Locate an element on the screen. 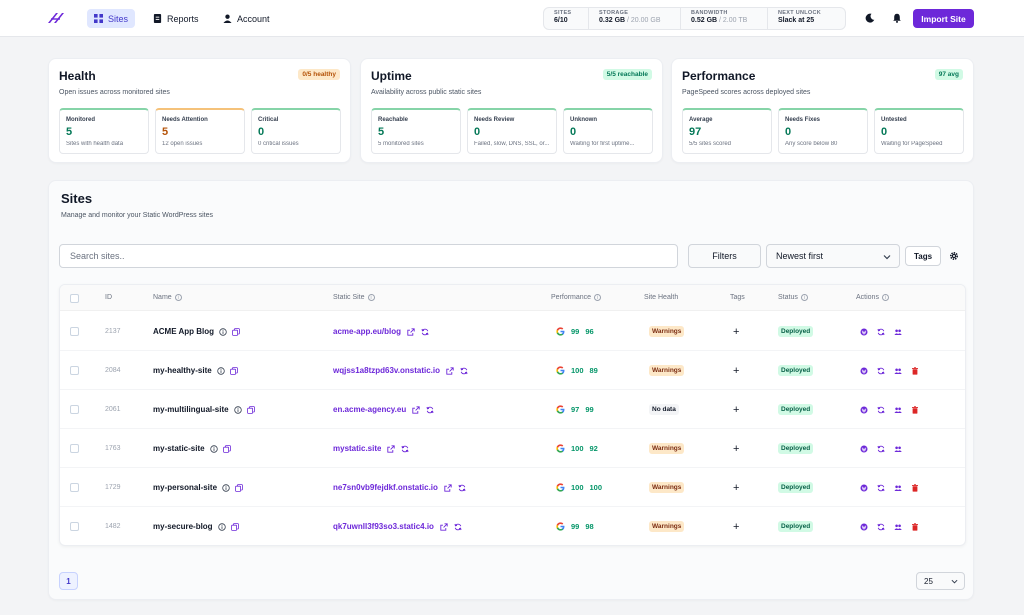 The width and height of the screenshot is (1024, 615). filters-button: Filters is located at coordinates (724, 256).